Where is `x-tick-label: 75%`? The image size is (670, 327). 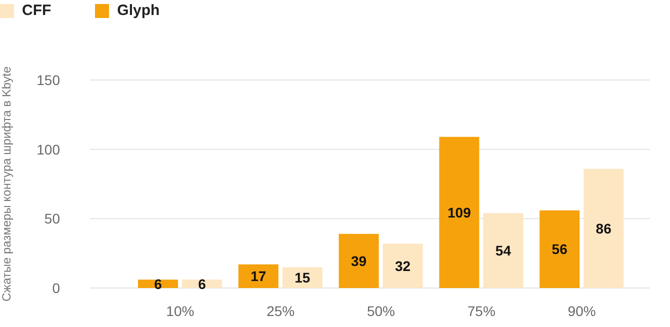 x-tick-label: 75% is located at coordinates (481, 310).